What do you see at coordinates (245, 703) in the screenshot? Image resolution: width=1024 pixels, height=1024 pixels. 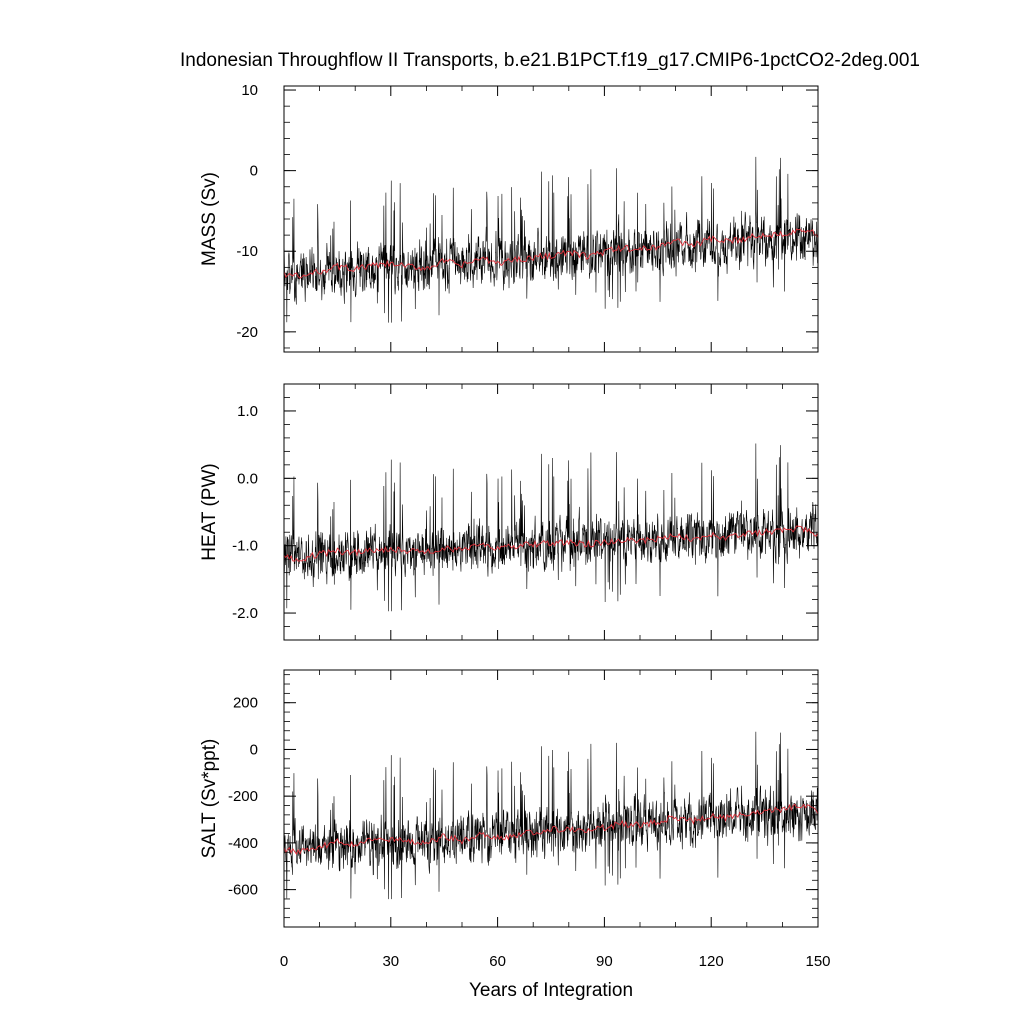 I see `y-tick-label: 200` at bounding box center [245, 703].